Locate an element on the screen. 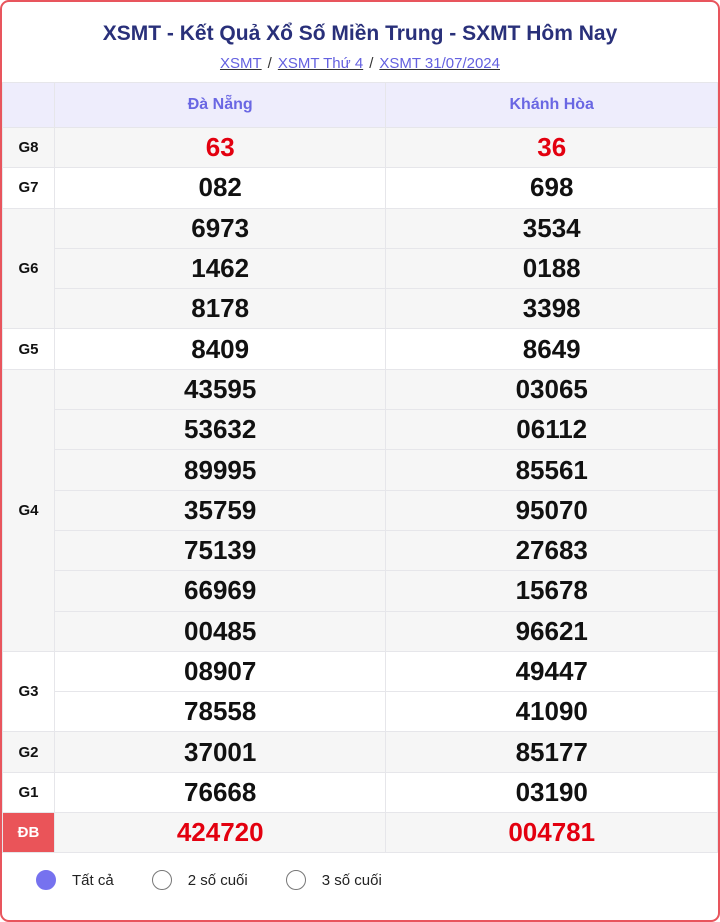 This screenshot has width=720, height=922. prize-number: 36 is located at coordinates (551, 147).